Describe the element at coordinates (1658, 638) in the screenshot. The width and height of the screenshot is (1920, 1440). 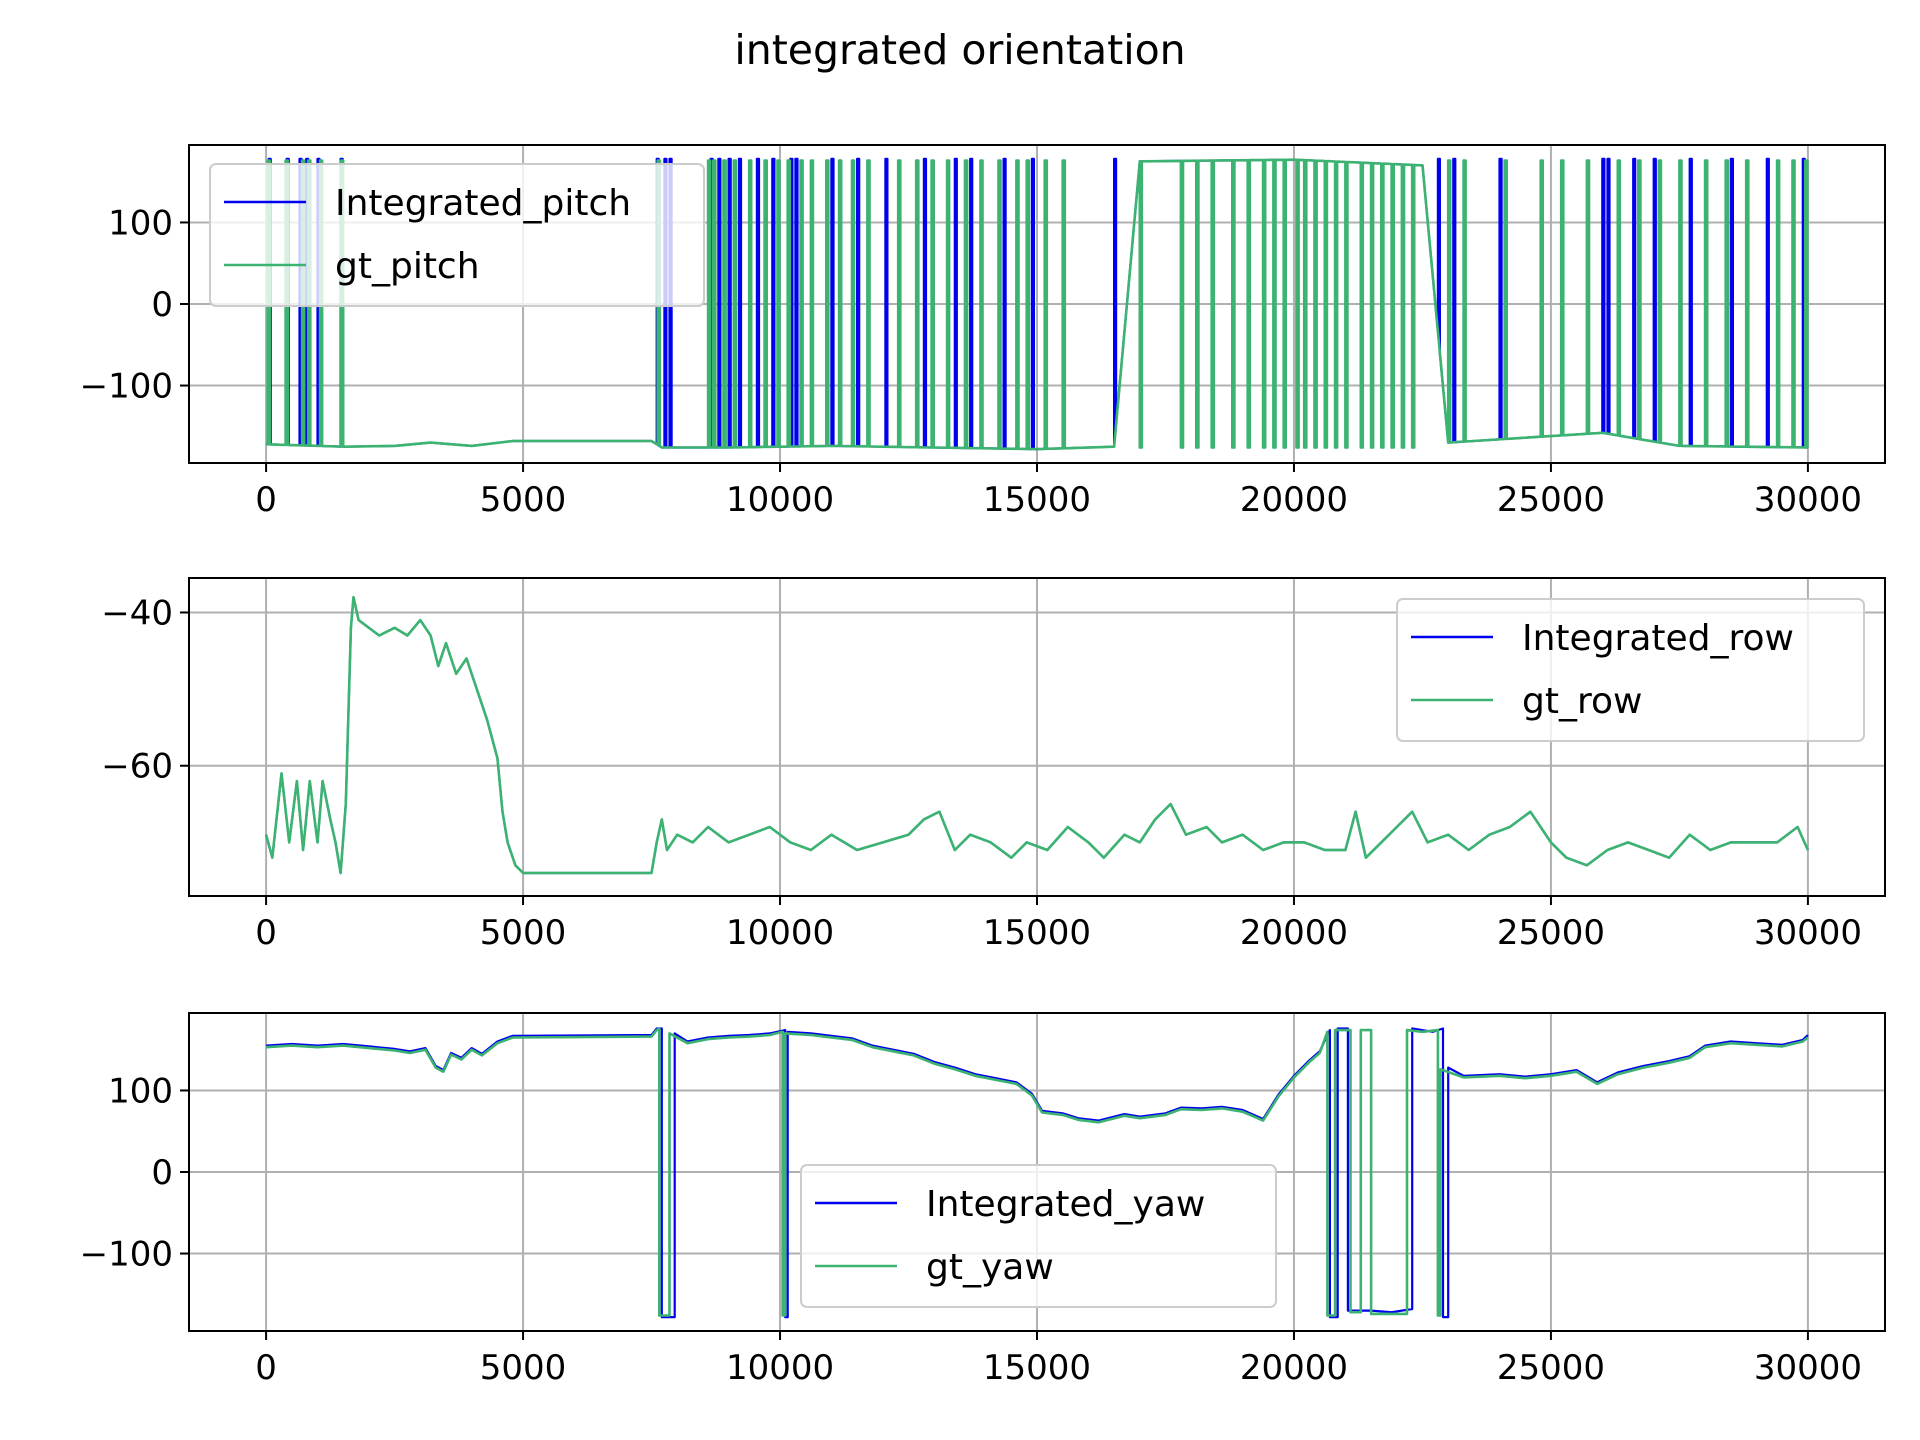
I see `legend-label-Integrated_row: Integrated_row` at that location.